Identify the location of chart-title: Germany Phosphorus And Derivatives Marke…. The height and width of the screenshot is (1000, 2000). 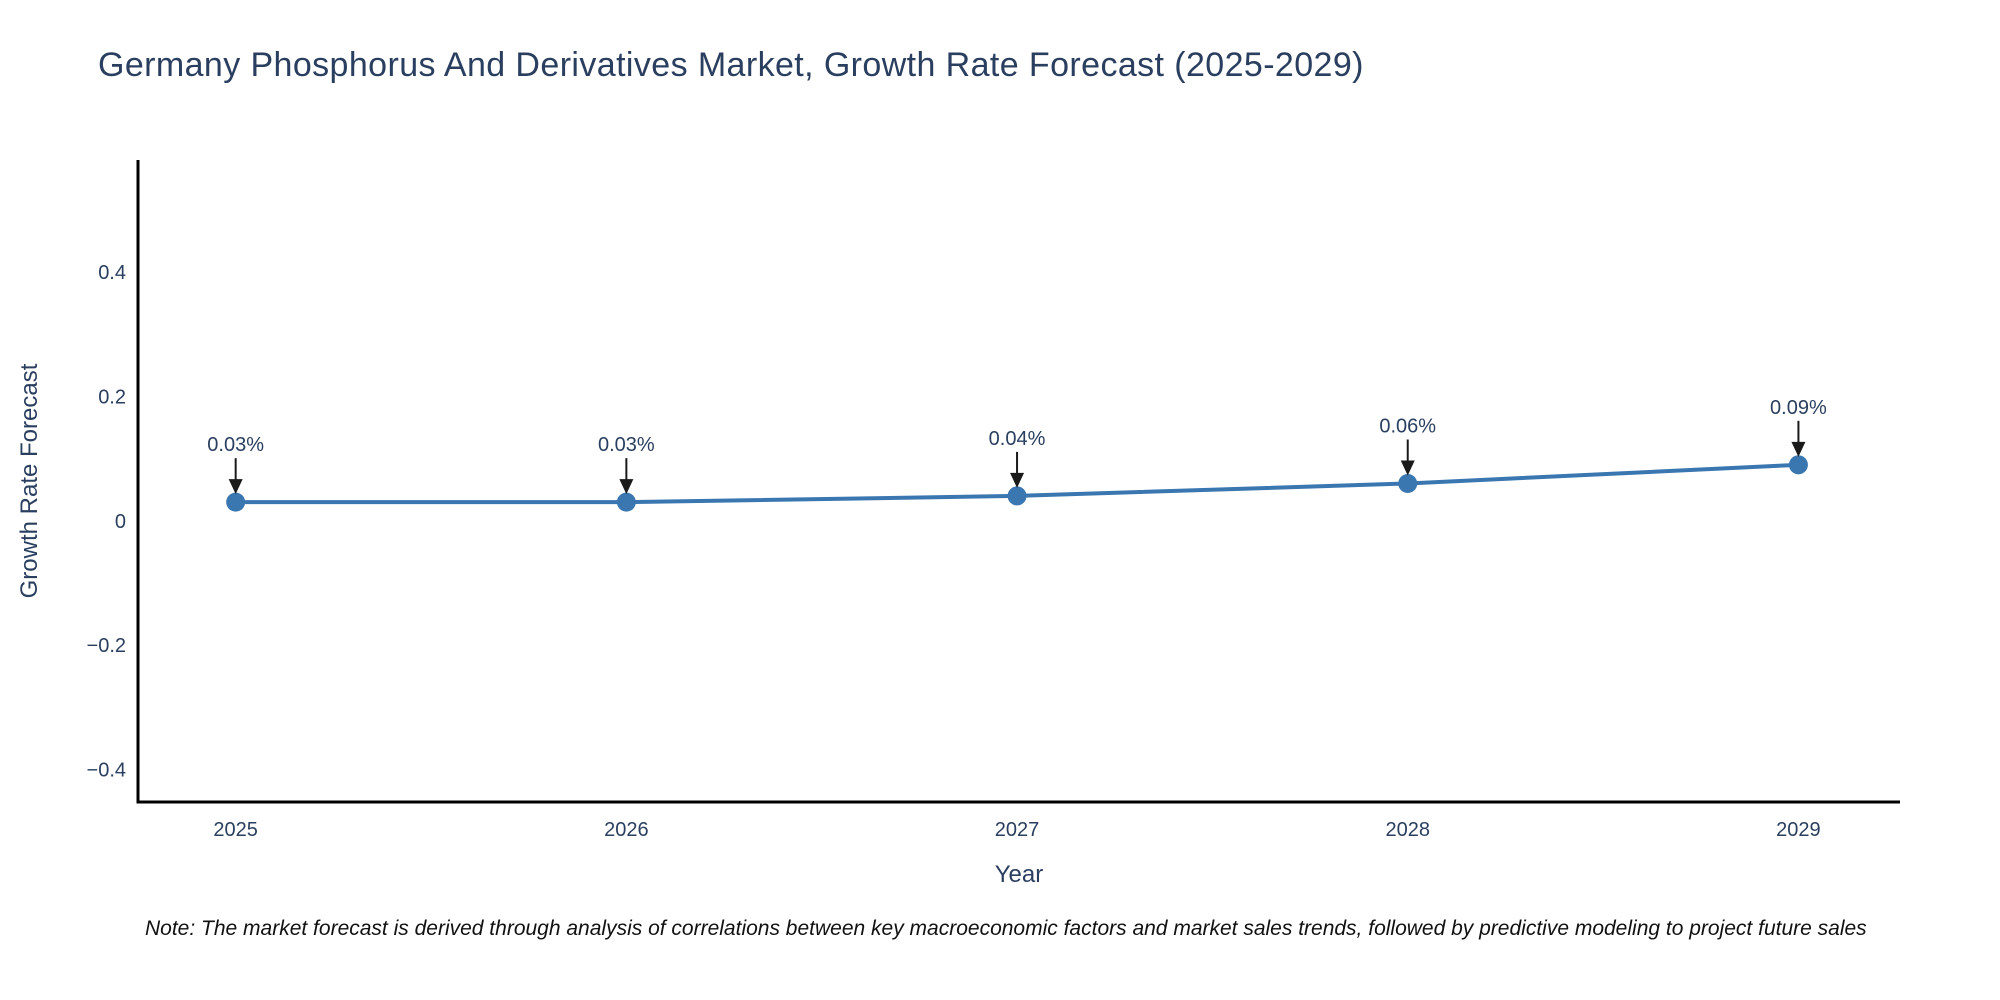
(731, 65).